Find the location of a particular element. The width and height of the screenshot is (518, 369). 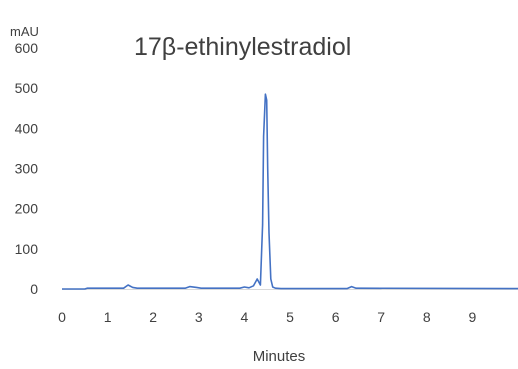

y-tick-label: 400 is located at coordinates (27, 128).